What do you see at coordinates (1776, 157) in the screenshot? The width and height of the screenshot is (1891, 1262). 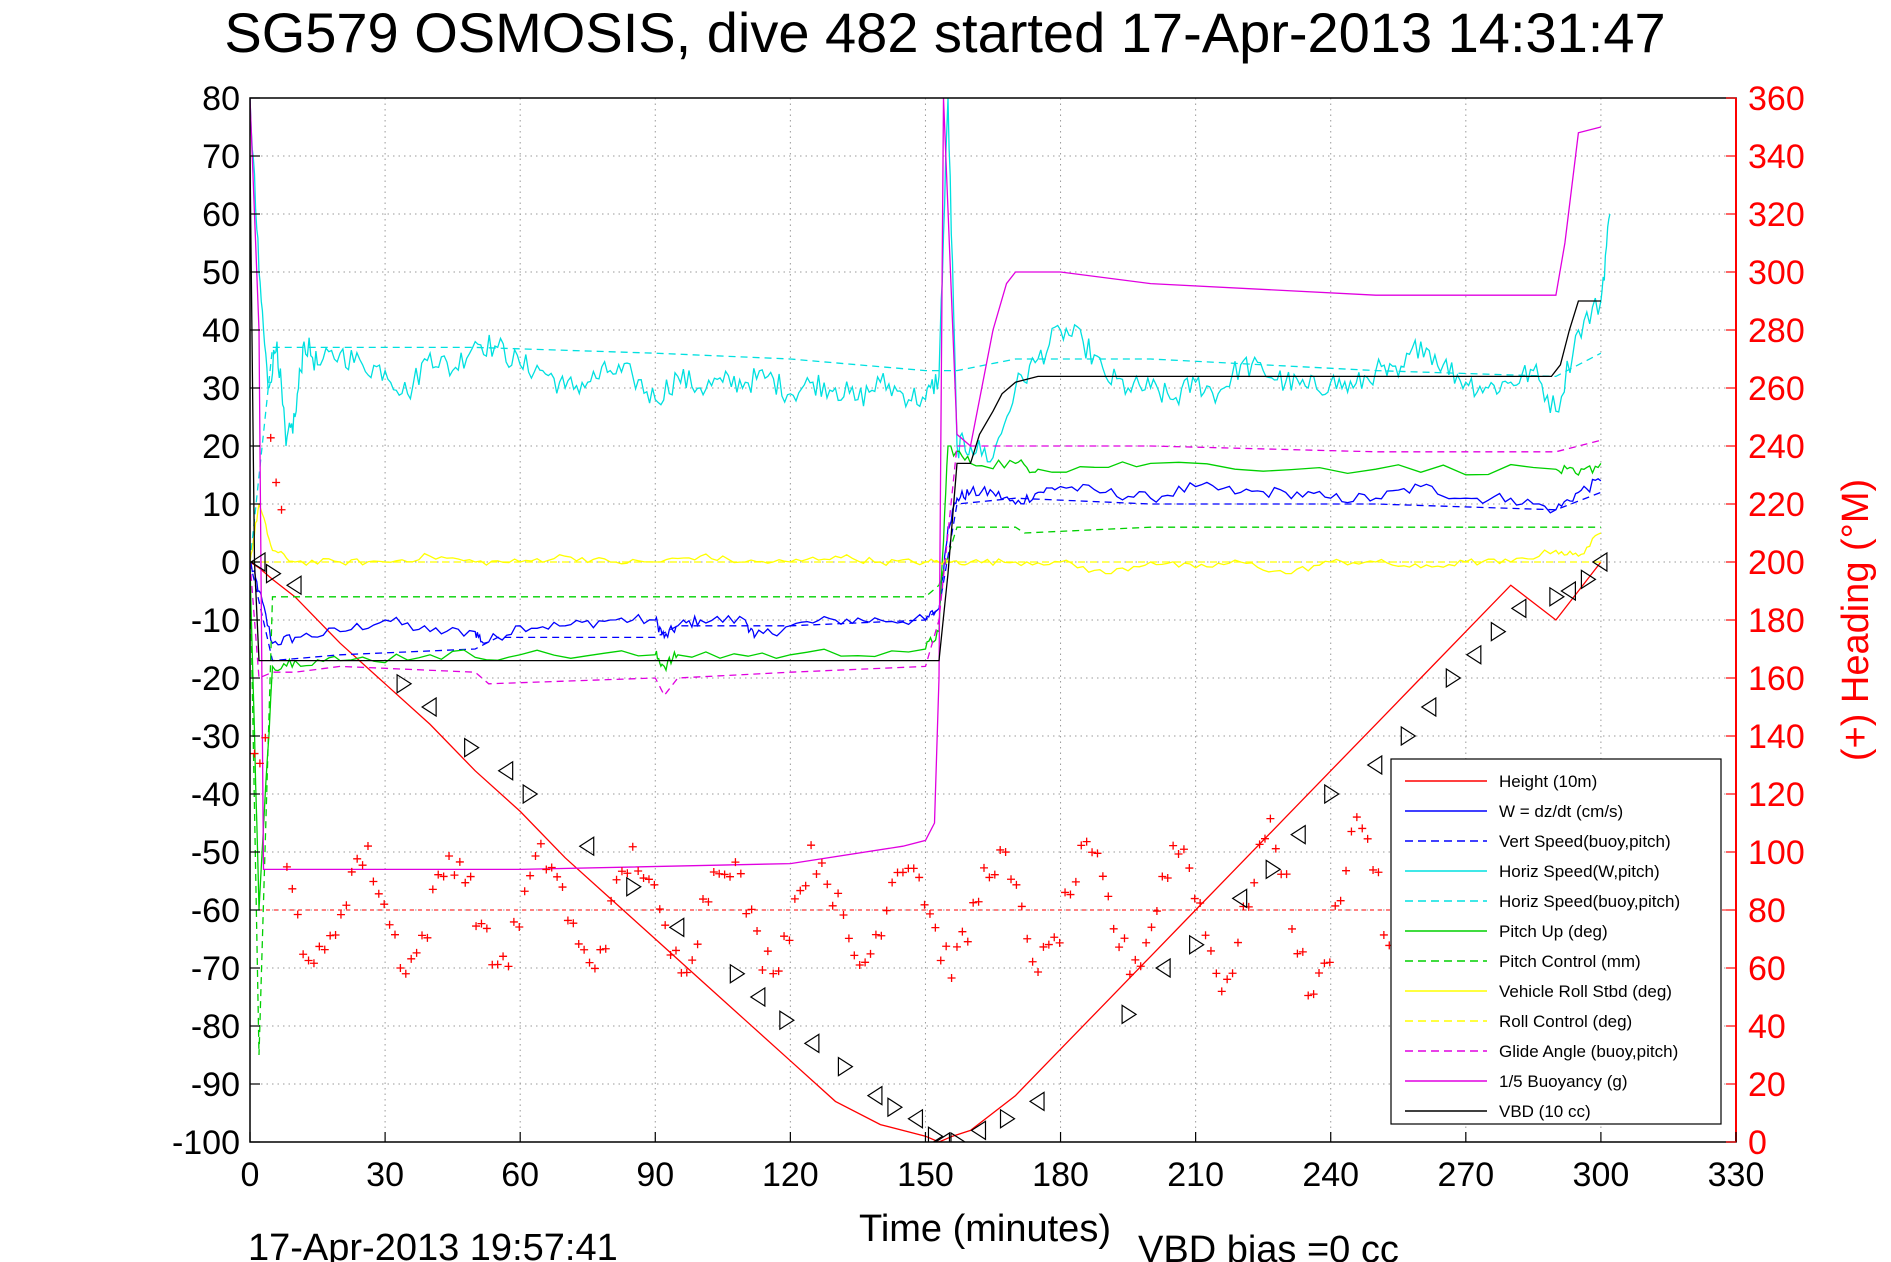 I see `y2-tick-label: 340` at bounding box center [1776, 157].